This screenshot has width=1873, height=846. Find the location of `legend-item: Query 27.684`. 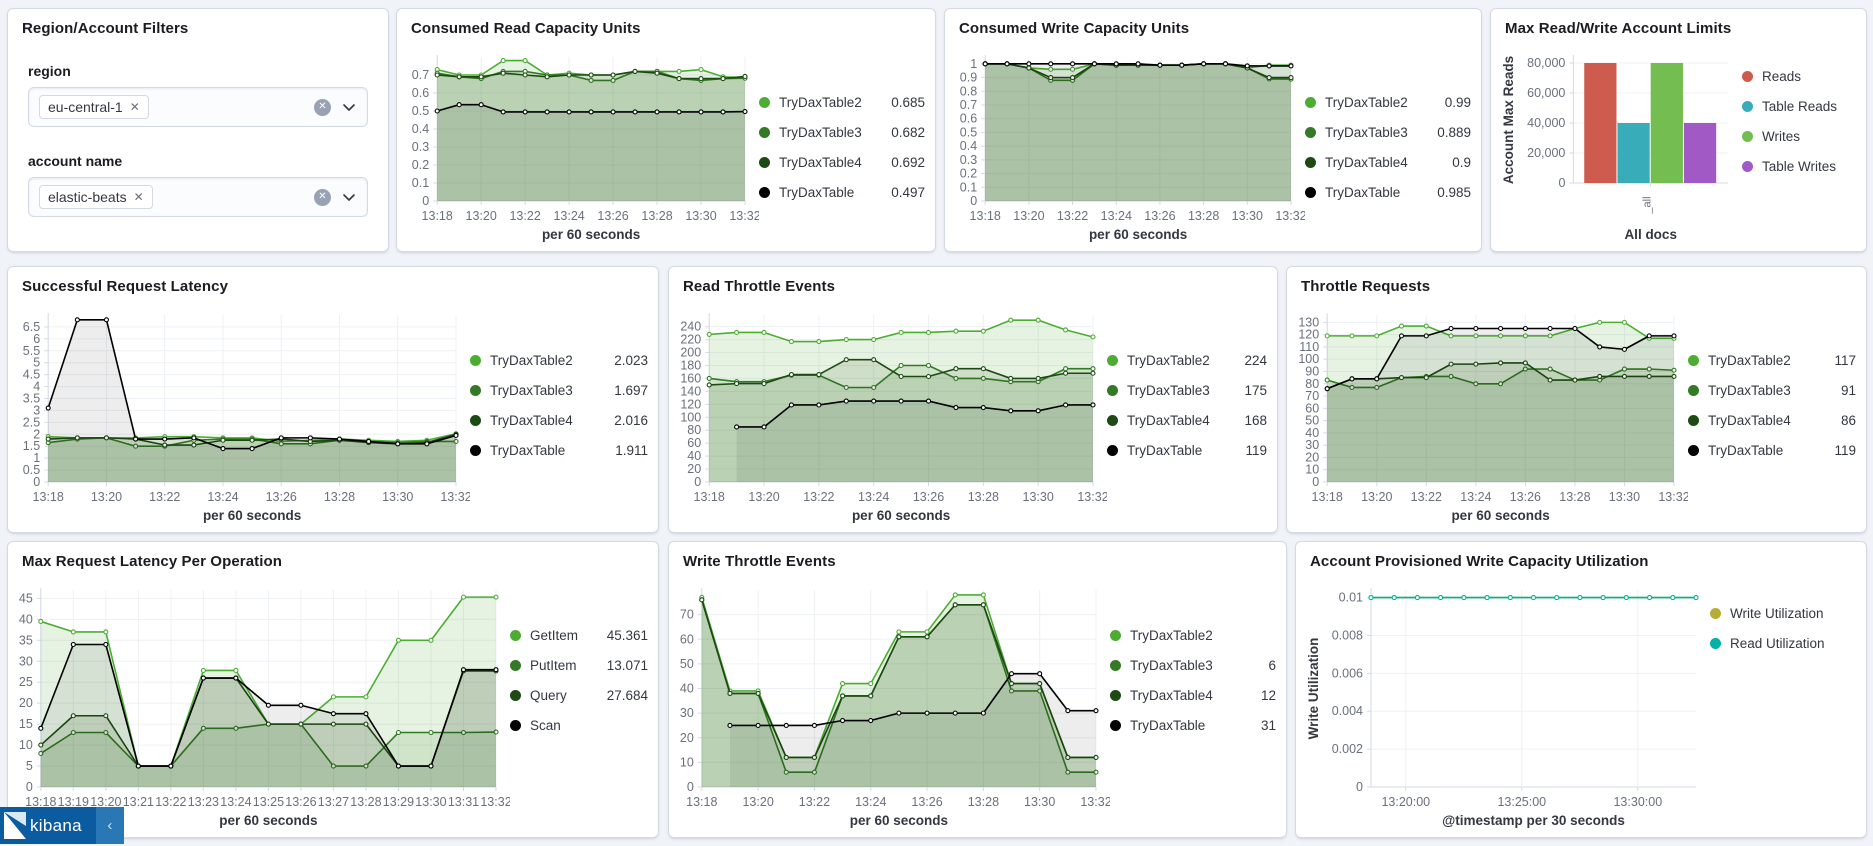

legend-item: Query 27.684 is located at coordinates (579, 695).